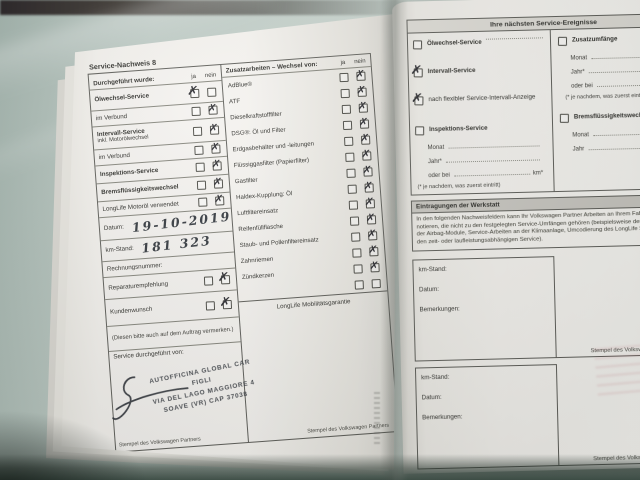 This screenshot has height=480, width=640. Describe the element at coordinates (140, 190) in the screenshot. I see `row-label: Bremsflüssigkeitswechsel` at that location.